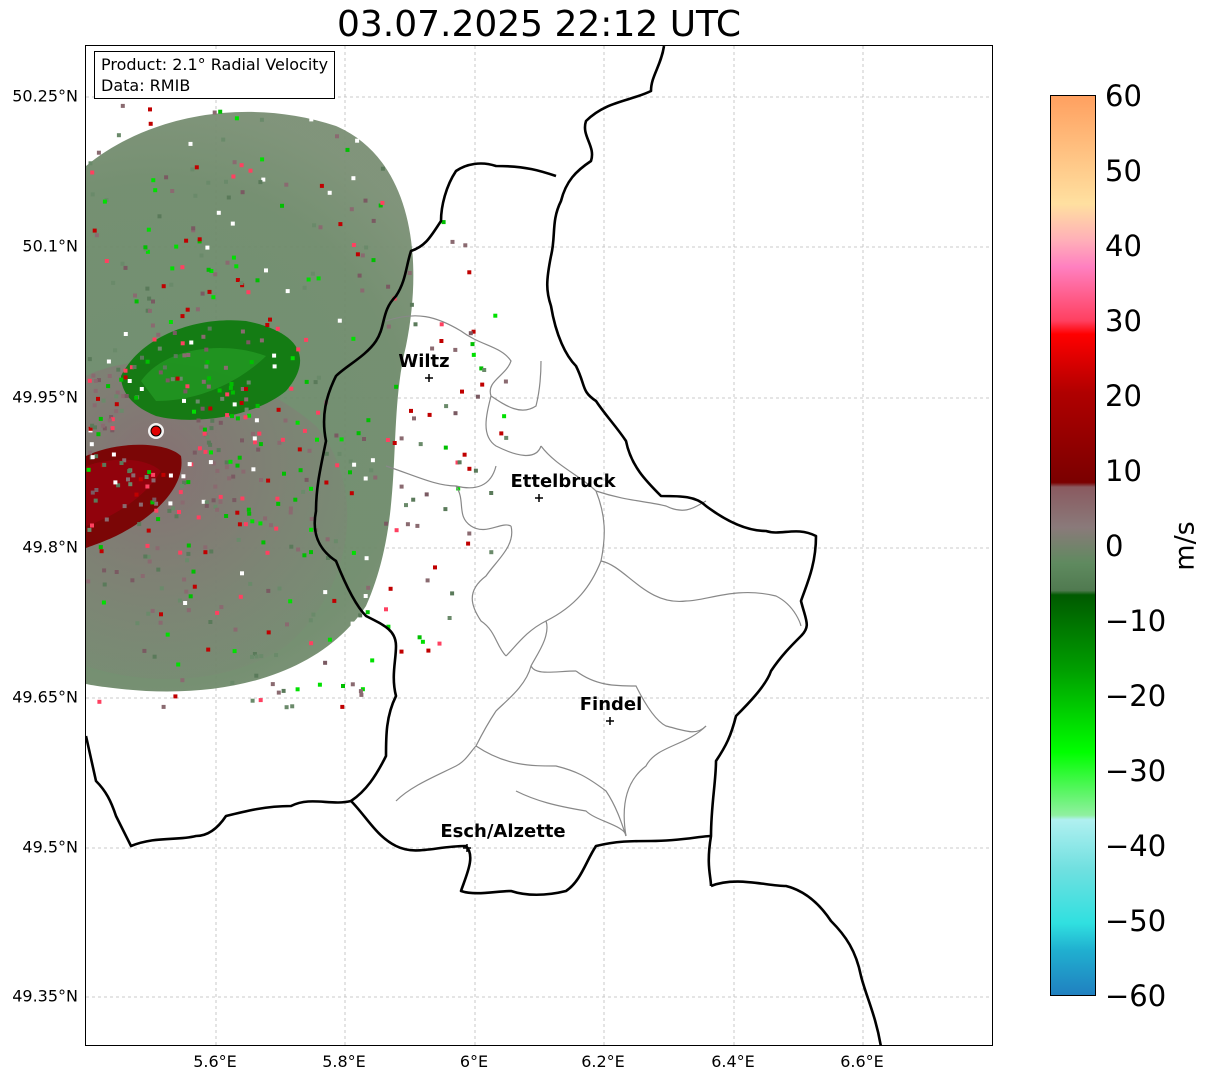 Image resolution: width=1207 pixels, height=1081 pixels. What do you see at coordinates (503, 831) in the screenshot?
I see `city-label-esch-alzette: Esch/Alzette` at bounding box center [503, 831].